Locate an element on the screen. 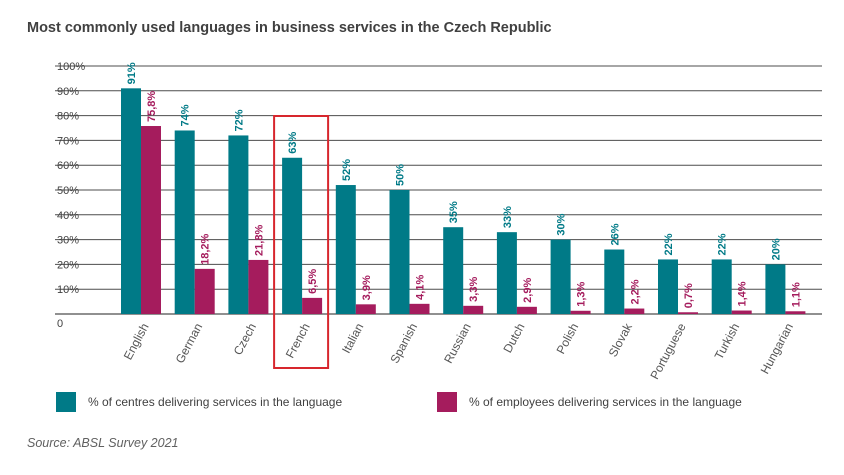 The height and width of the screenshot is (475, 844). bar-employees-hungarian is located at coordinates (795, 312).